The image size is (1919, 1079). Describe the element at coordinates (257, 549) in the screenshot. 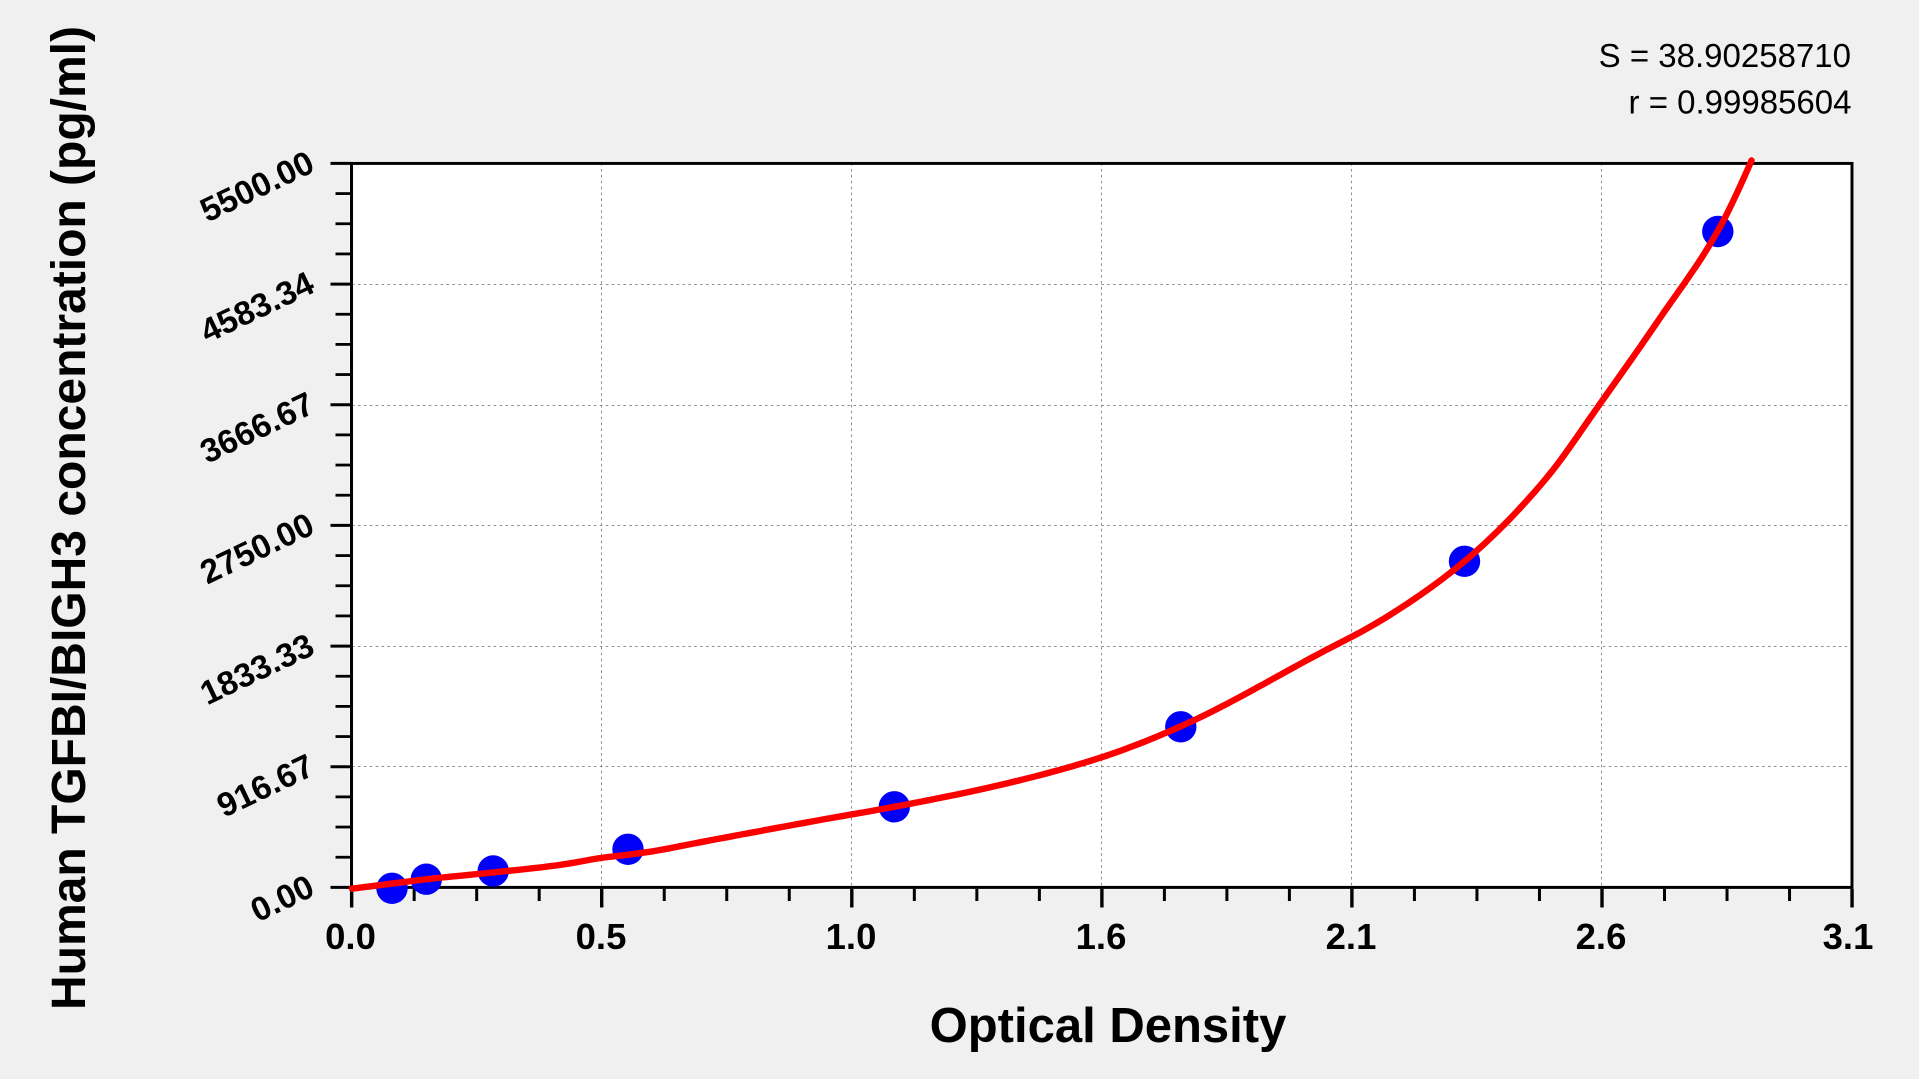

I see `svg-text: 2750.00` at that location.